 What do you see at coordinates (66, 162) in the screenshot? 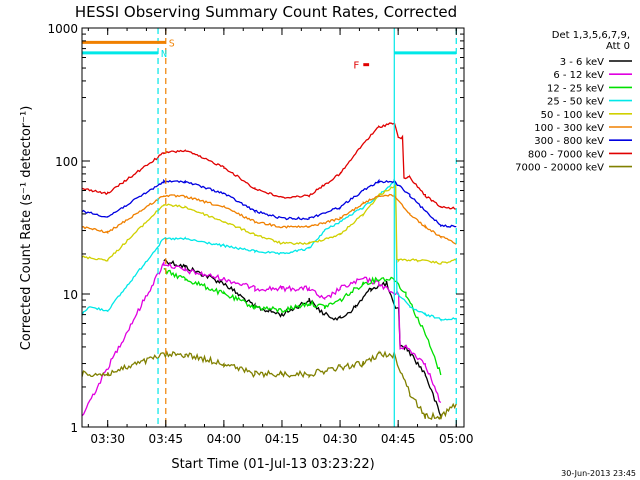
I see `y-tick-label: 100` at bounding box center [66, 162].